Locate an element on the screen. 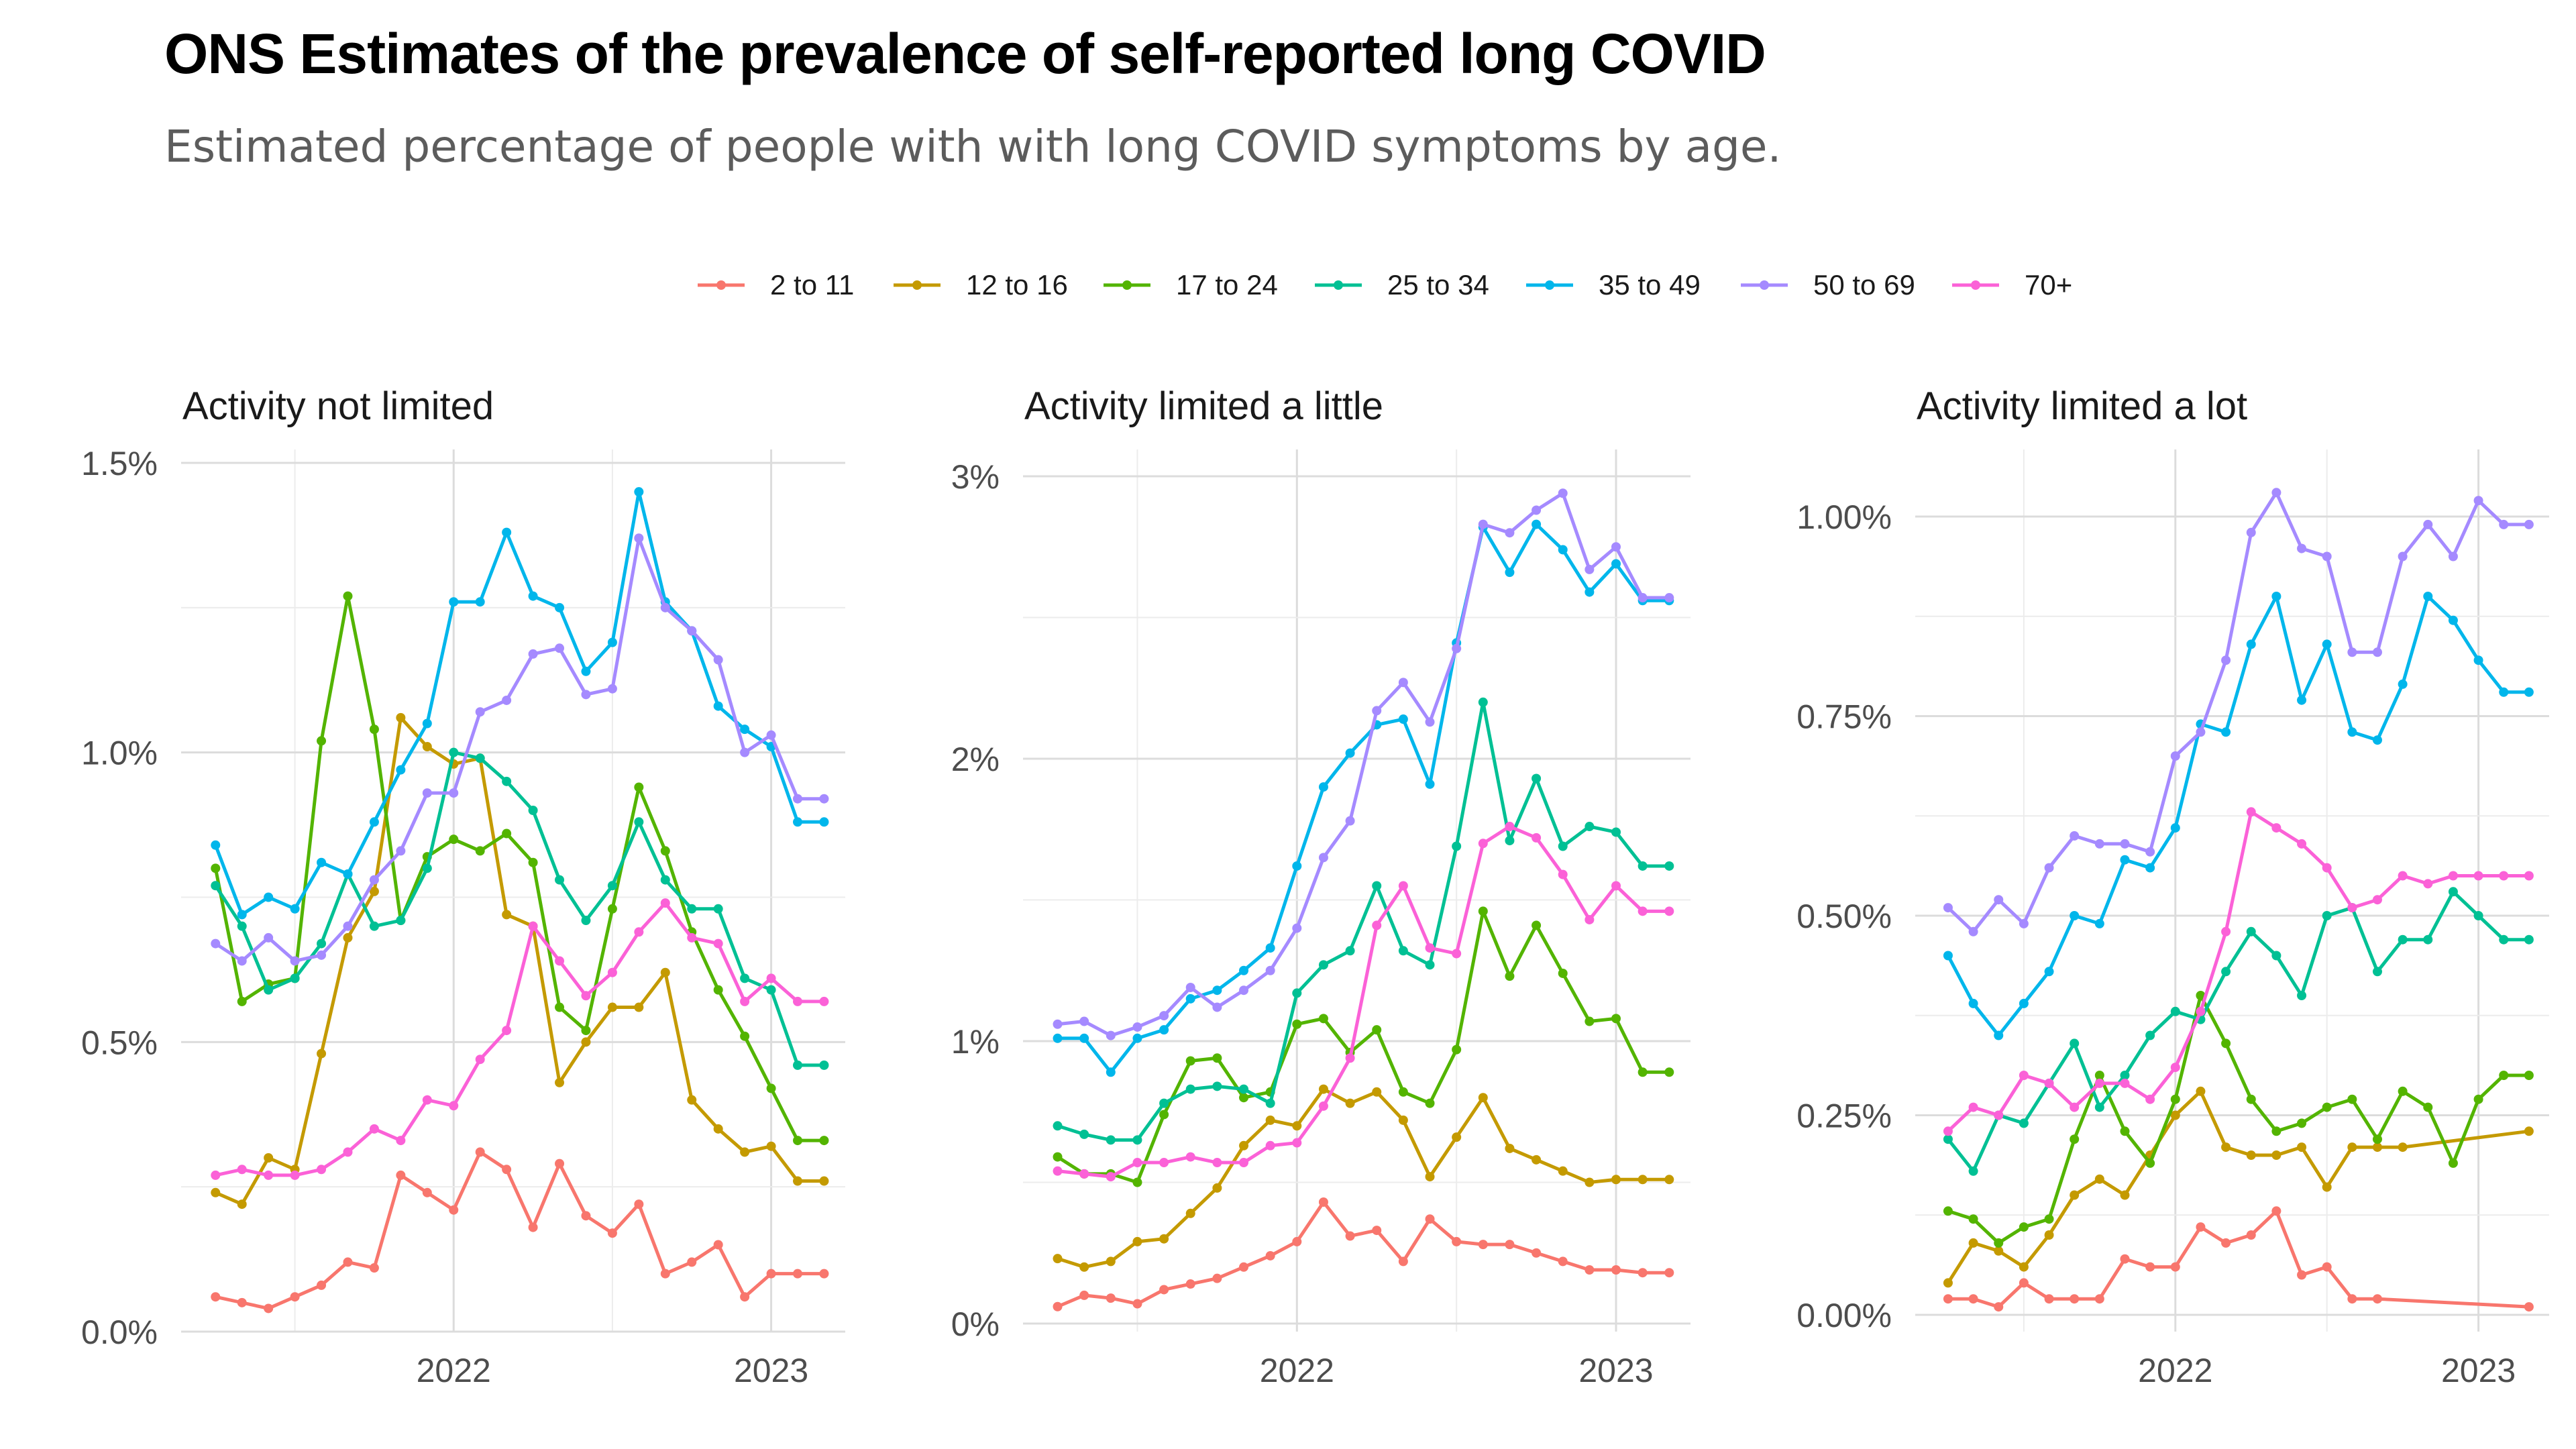 This screenshot has width=2576, height=1449. legend-label: 50 to 69 is located at coordinates (1864, 285).